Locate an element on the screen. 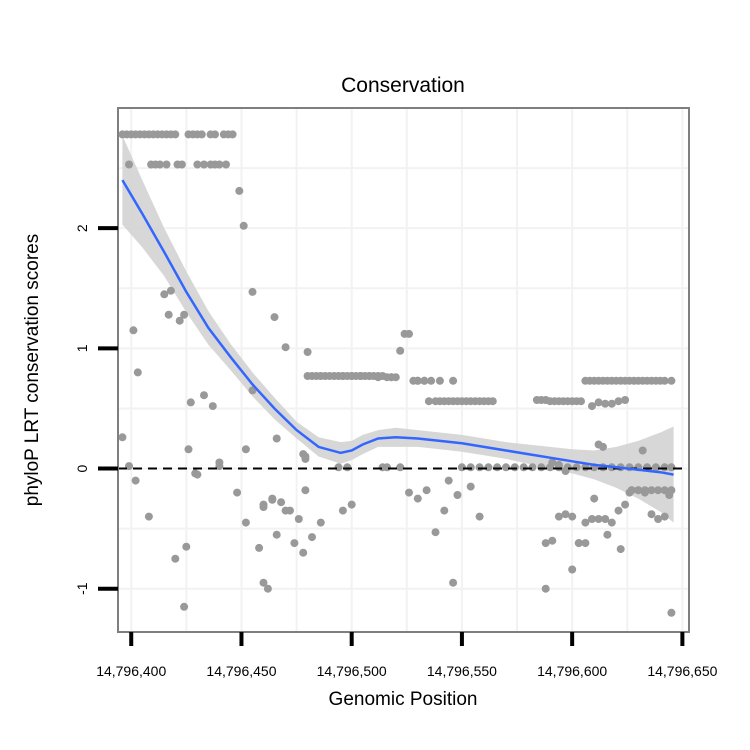  y-tick-label: 0 is located at coordinates (82, 468).